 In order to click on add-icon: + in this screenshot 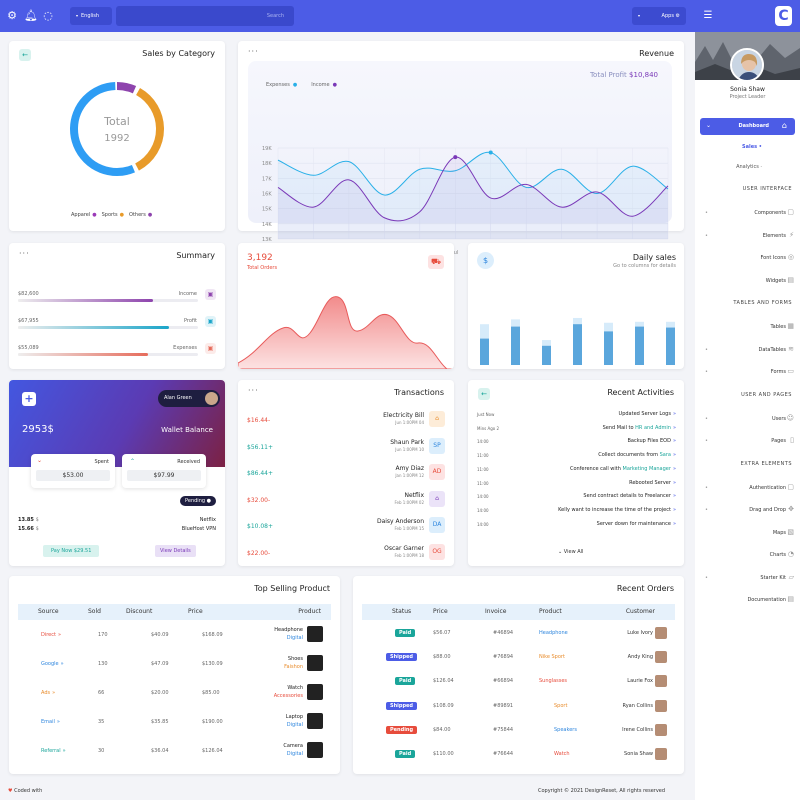, I will do `click(29, 399)`.